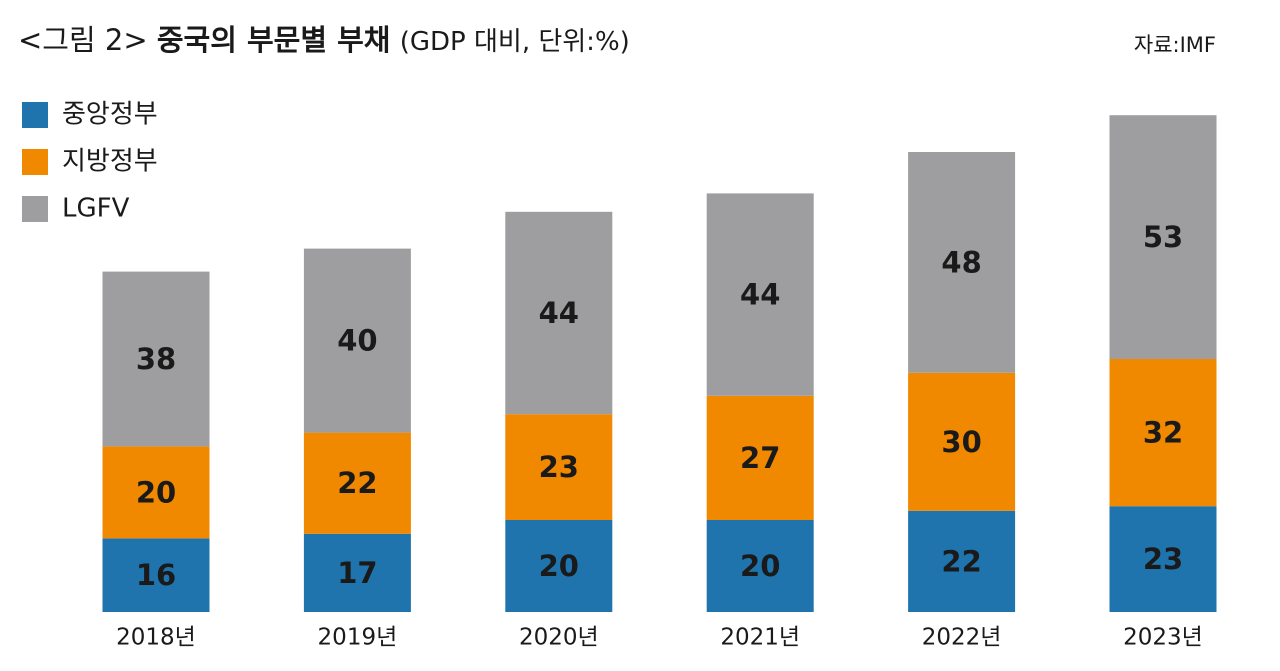 The width and height of the screenshot is (1280, 671). I want to click on data-label: 32, so click(1163, 433).